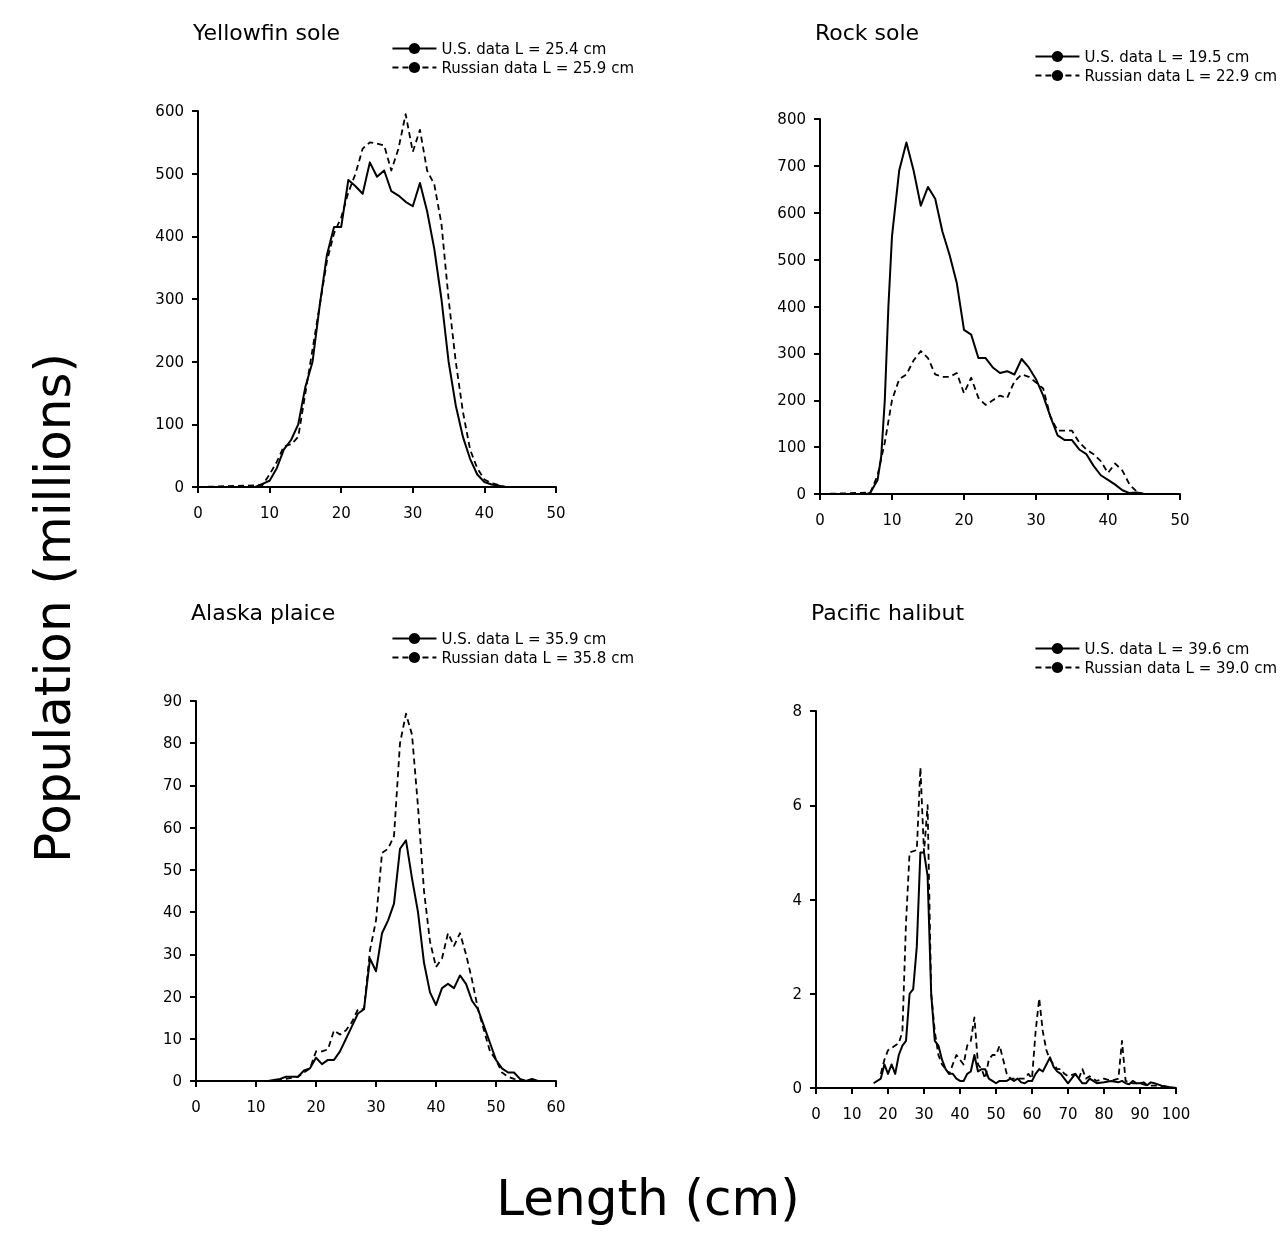 This screenshot has height=1233, width=1286. Describe the element at coordinates (172, 827) in the screenshot. I see `y-tick-label: 60` at that location.